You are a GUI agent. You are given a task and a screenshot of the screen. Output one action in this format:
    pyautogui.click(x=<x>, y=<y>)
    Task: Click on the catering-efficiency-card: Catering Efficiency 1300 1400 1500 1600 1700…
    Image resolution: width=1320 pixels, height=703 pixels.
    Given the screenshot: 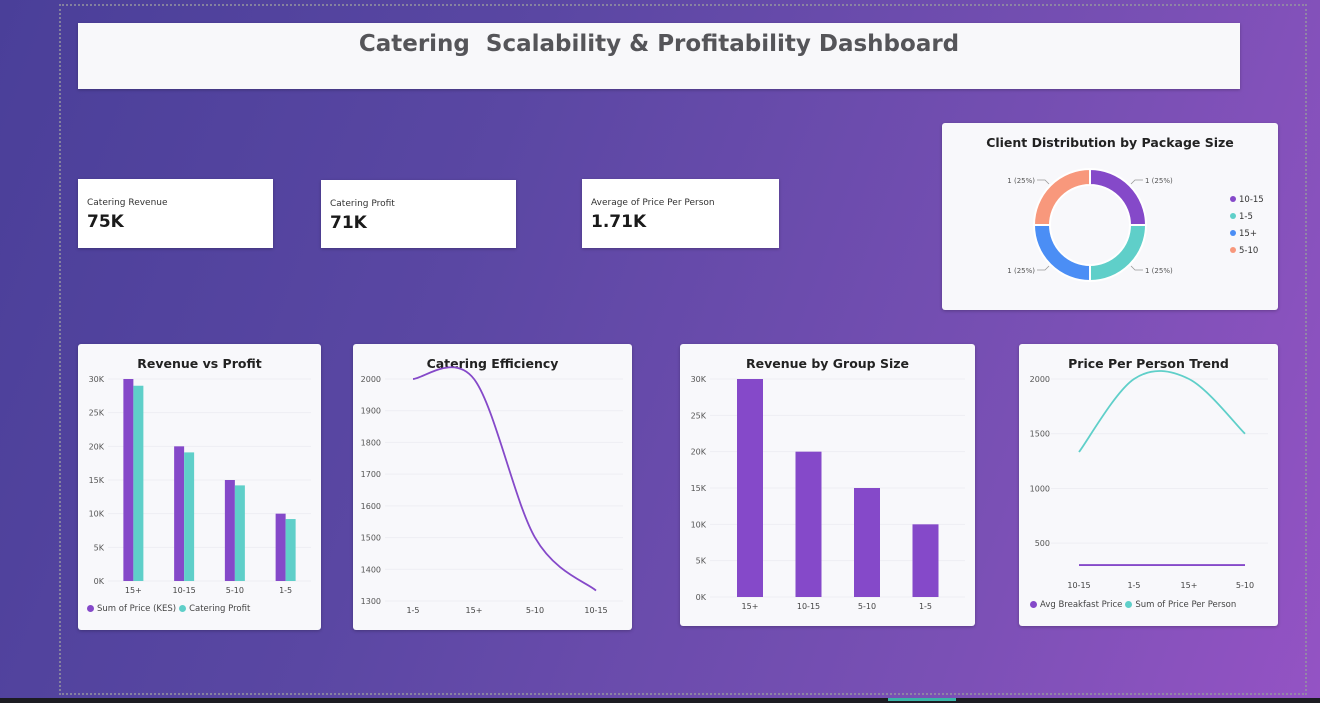 What is the action you would take?
    pyautogui.click(x=492, y=487)
    